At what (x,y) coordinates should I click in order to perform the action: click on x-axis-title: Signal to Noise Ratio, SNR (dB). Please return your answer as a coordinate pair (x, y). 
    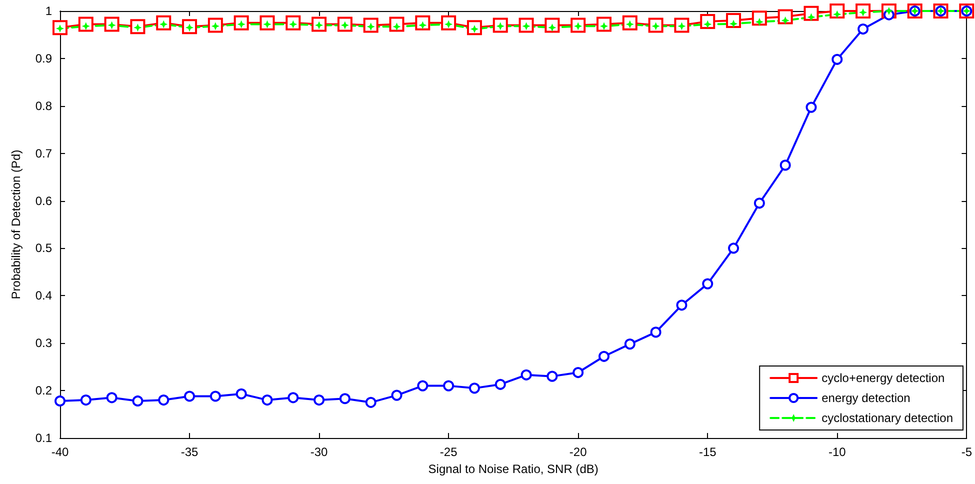
    Looking at the image, I should click on (513, 469).